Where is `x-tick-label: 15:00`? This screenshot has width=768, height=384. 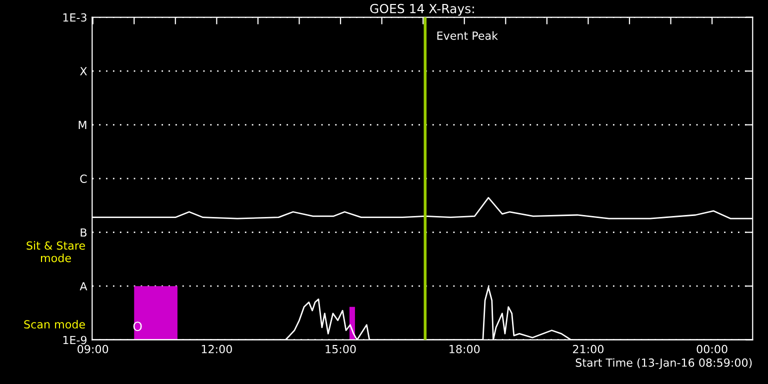
x-tick-label: 15:00 is located at coordinates (341, 349).